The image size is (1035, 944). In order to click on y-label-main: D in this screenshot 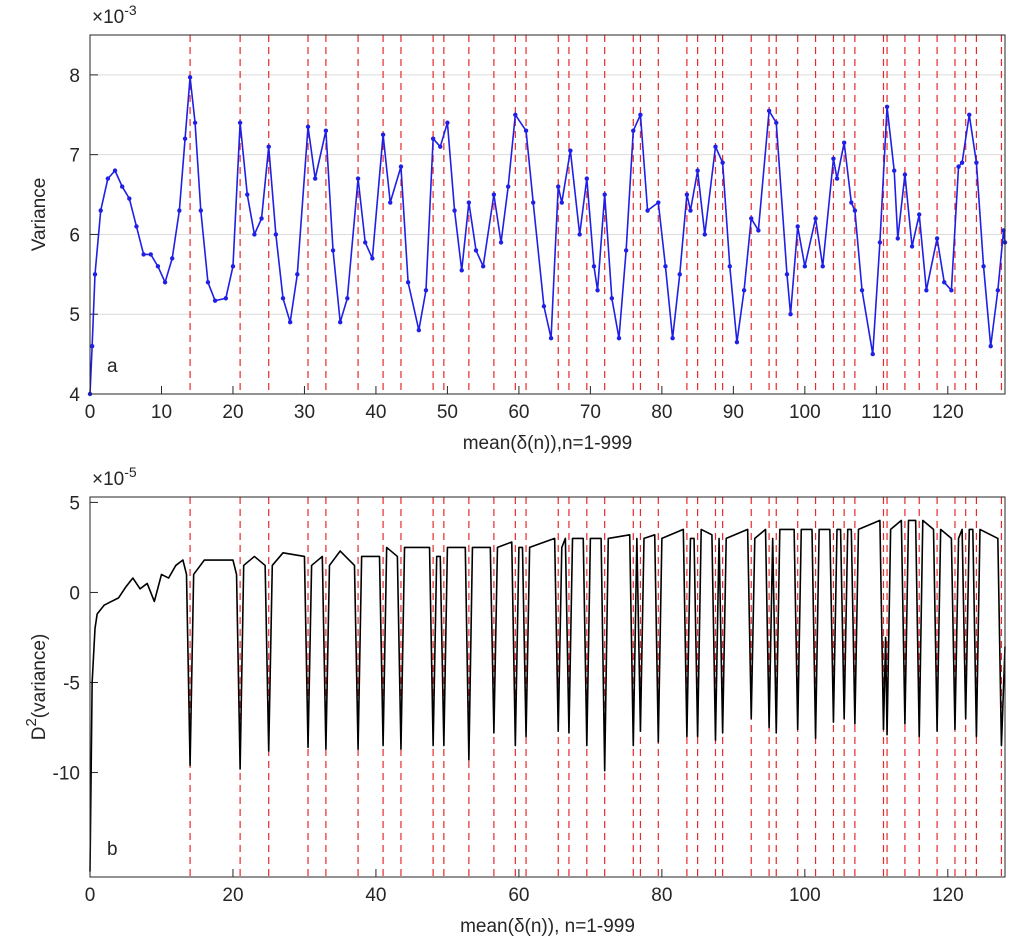, I will do `click(39, 734)`.